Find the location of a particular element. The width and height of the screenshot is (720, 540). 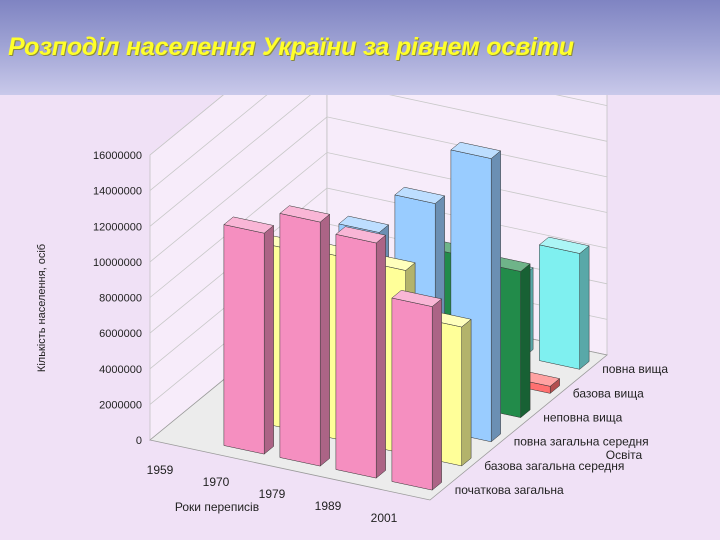

y-tick-label: 16000000 is located at coordinates (117, 156).